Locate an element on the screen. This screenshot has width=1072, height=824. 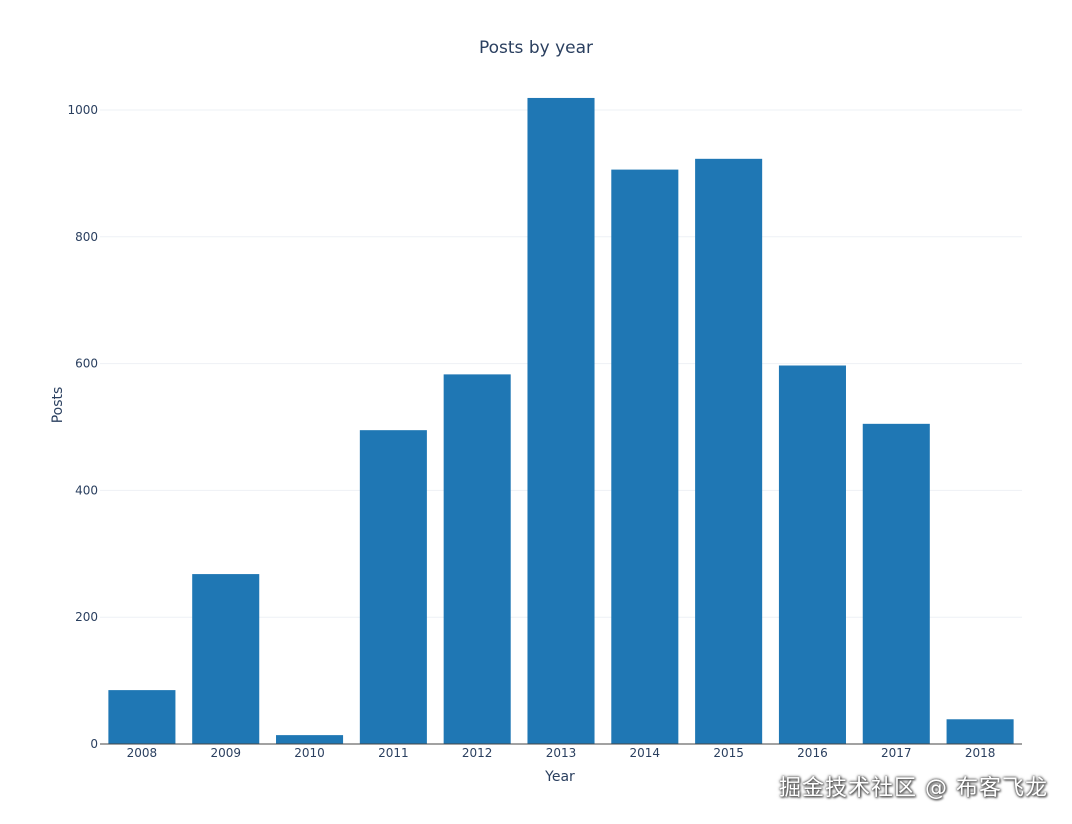
watermark: 掘金技术社区 @ 布客飞龙 is located at coordinates (913, 788).